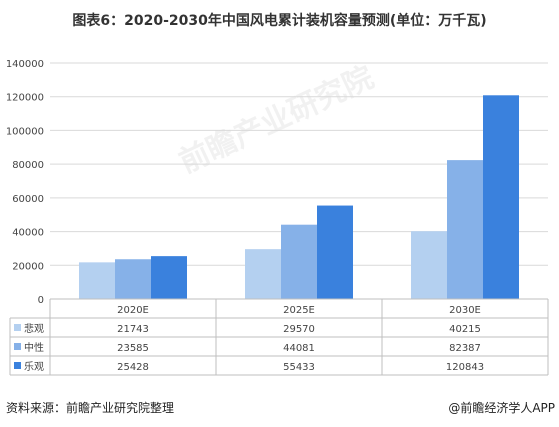 This screenshot has height=427, width=559. Describe the element at coordinates (133, 348) in the screenshot. I see `data-value: 23585` at that location.